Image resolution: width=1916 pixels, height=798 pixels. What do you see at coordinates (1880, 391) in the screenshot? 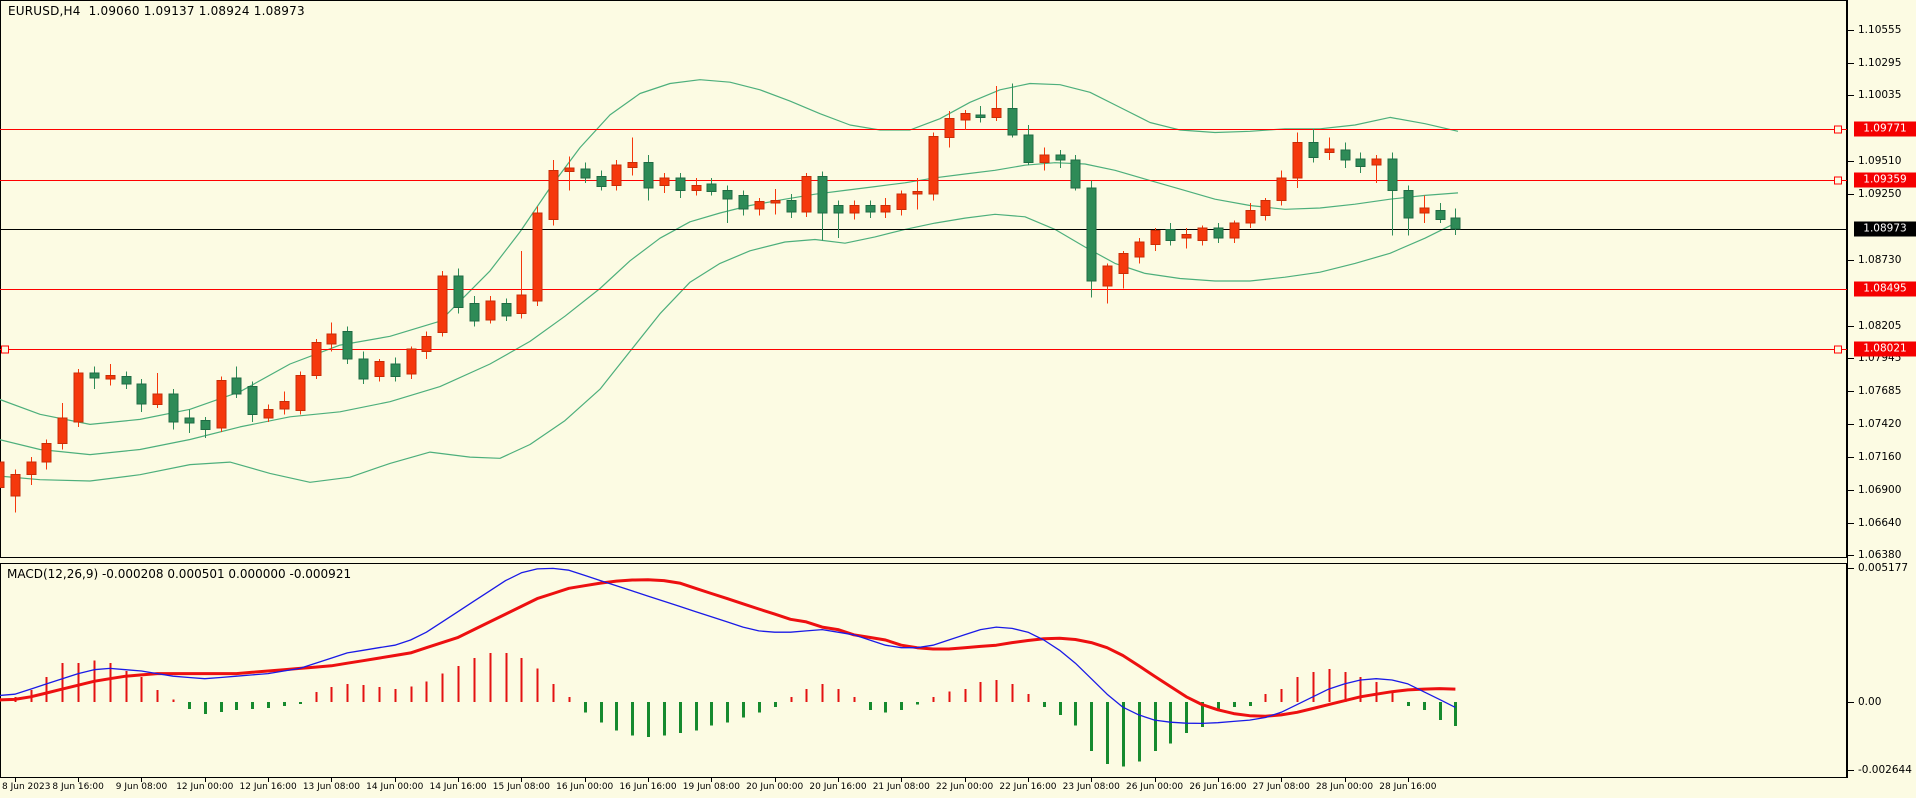
I see `price-tick-label: 1.07685` at bounding box center [1880, 391].